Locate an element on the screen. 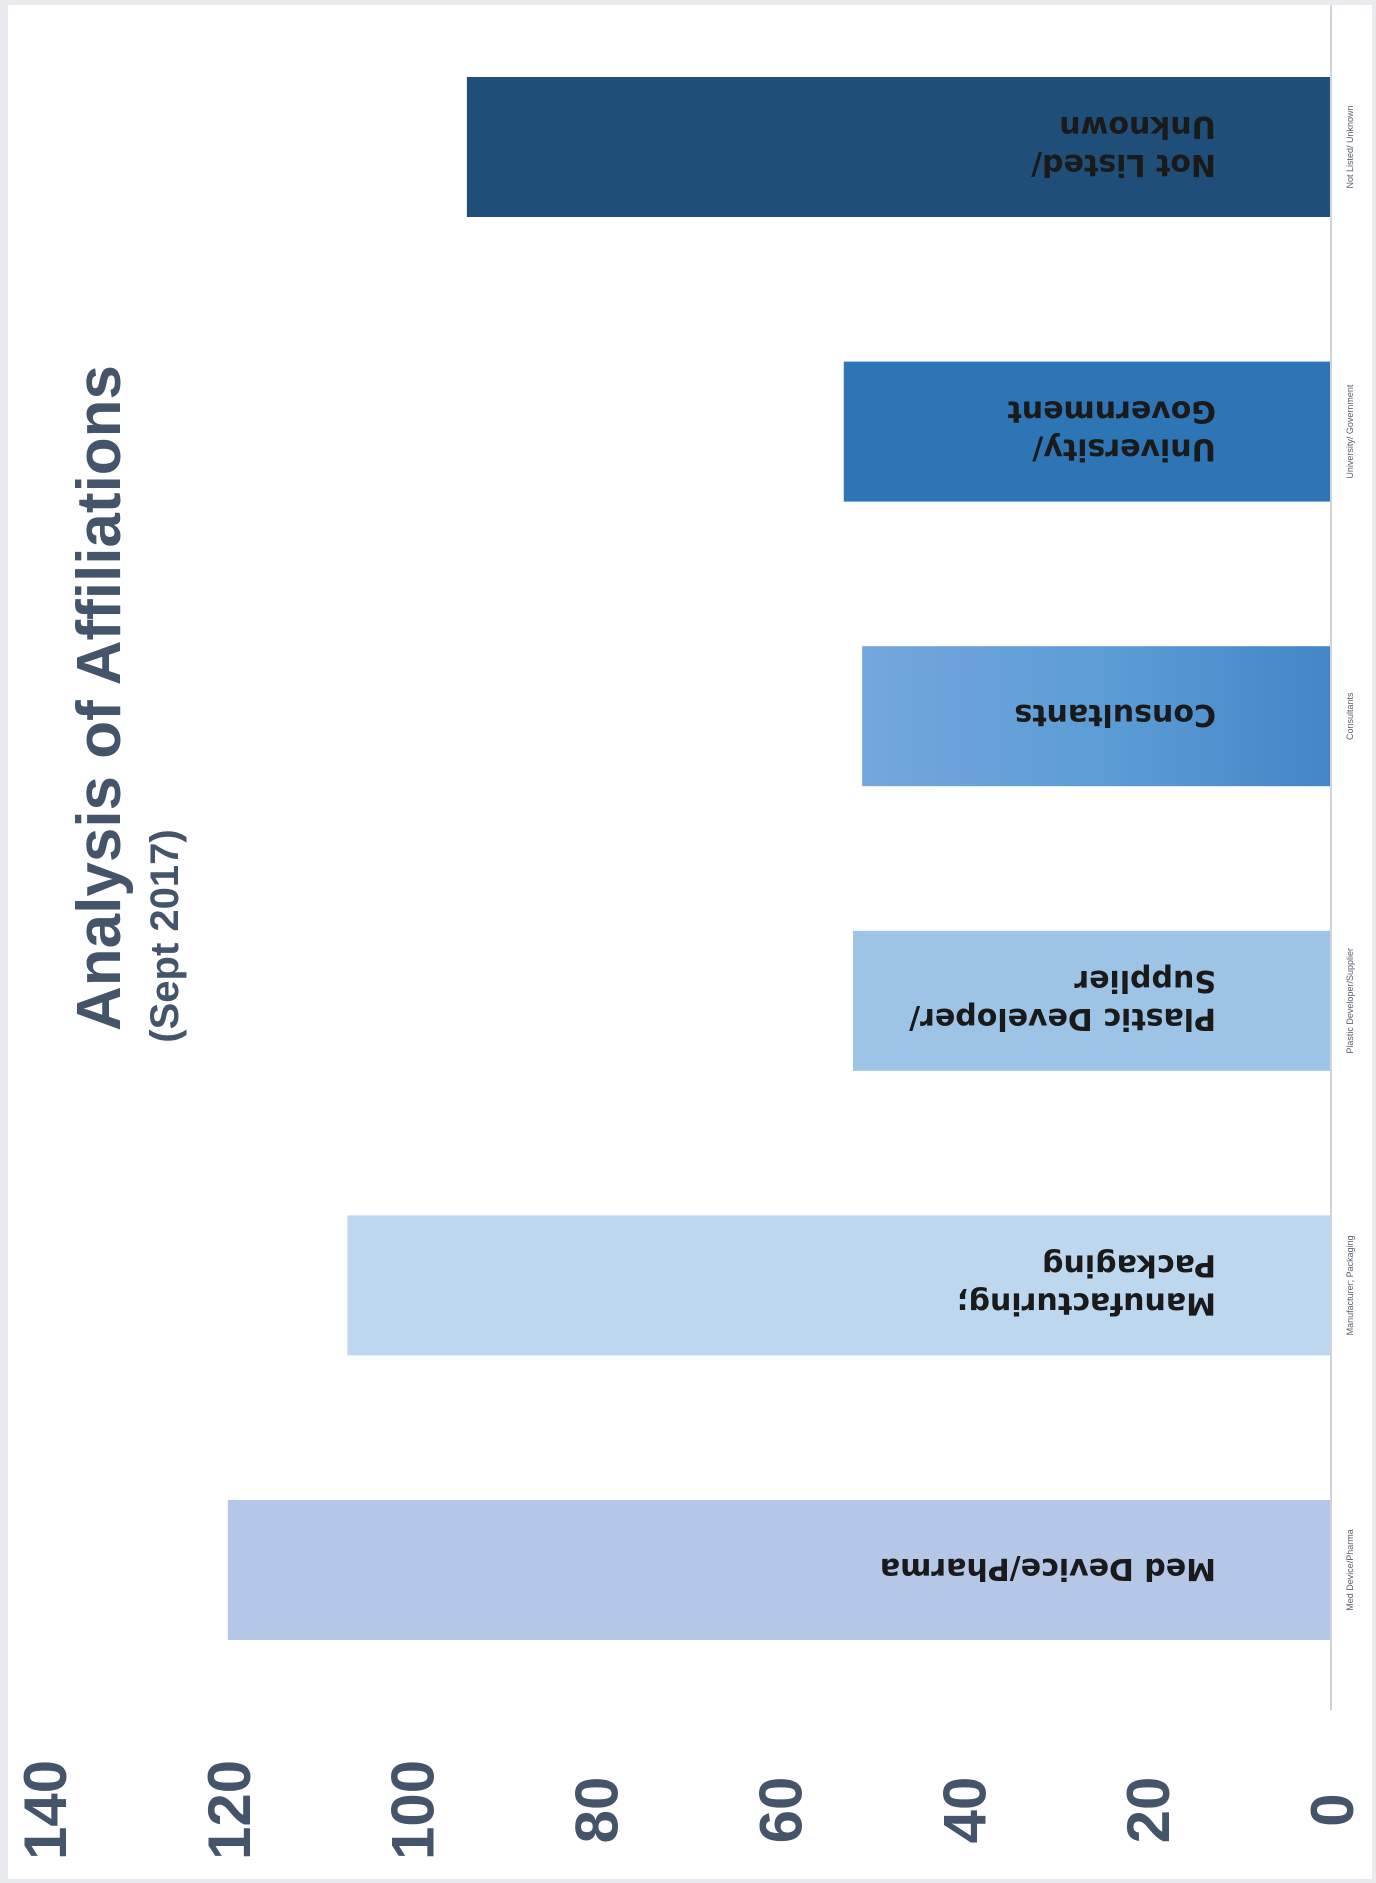 Image resolution: width=1376 pixels, height=1883 pixels. bar-label-consultants: Consultants is located at coordinates (1115, 714).